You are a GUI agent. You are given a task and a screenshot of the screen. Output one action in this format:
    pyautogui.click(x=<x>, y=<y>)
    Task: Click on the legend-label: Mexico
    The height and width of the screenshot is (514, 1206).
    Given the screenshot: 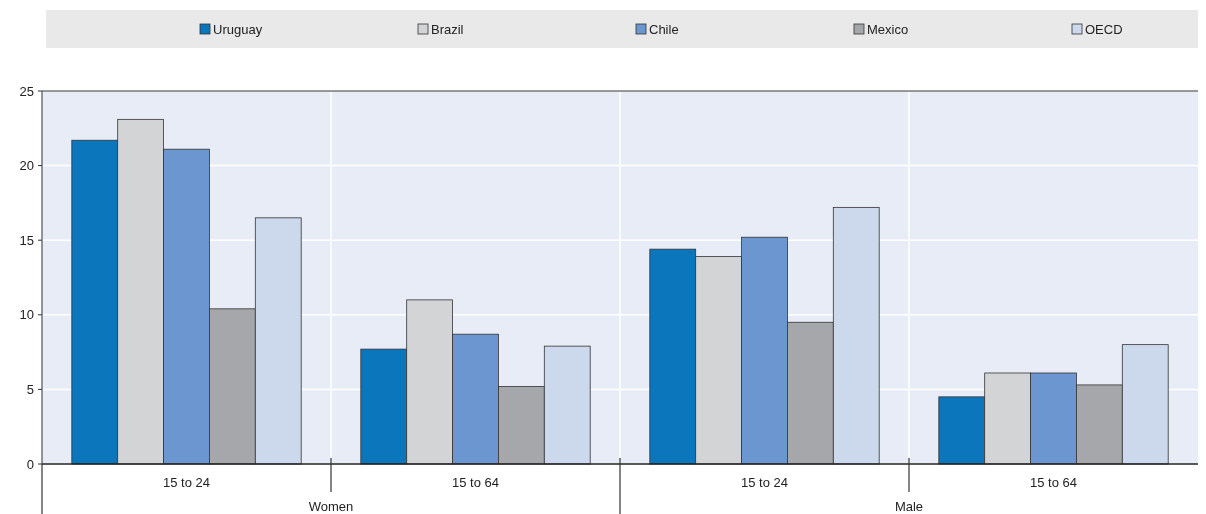 What is the action you would take?
    pyautogui.click(x=888, y=29)
    